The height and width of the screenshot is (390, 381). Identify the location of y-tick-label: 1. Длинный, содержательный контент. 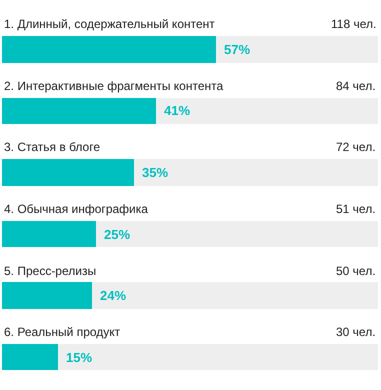
(110, 24).